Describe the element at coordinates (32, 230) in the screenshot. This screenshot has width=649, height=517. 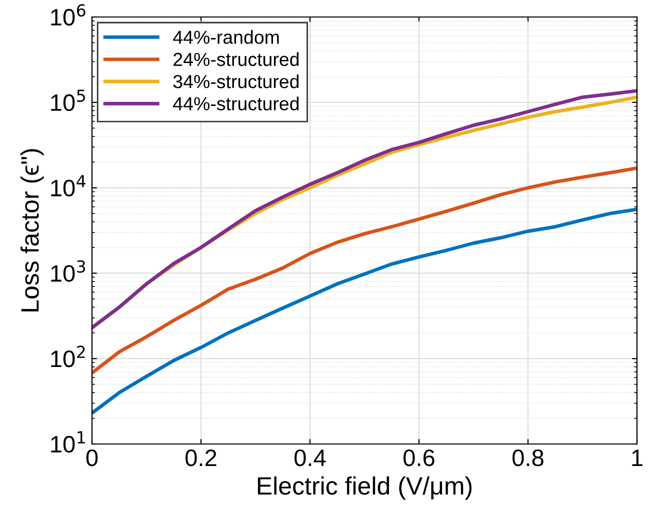
I see `y-axis-title: Loss factor (ϵ")` at that location.